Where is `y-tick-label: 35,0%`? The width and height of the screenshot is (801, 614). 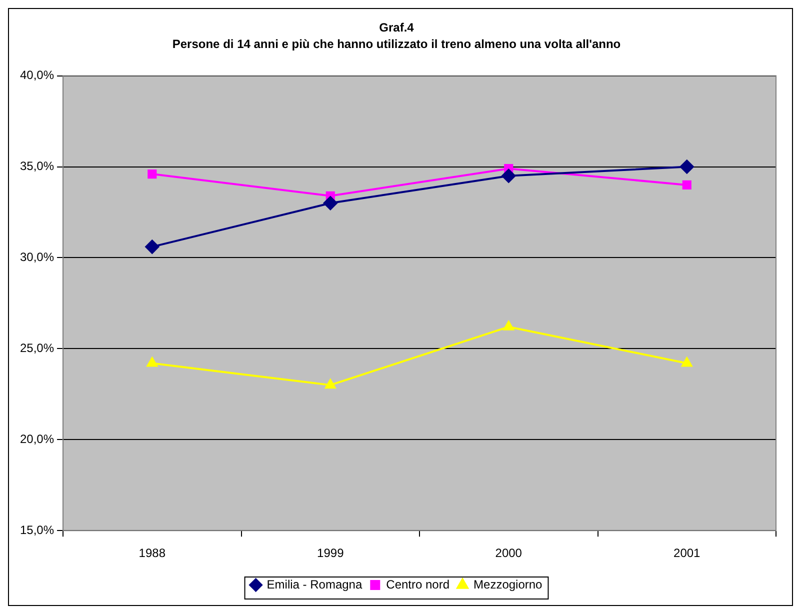
y-tick-label: 35,0% is located at coordinates (37, 166).